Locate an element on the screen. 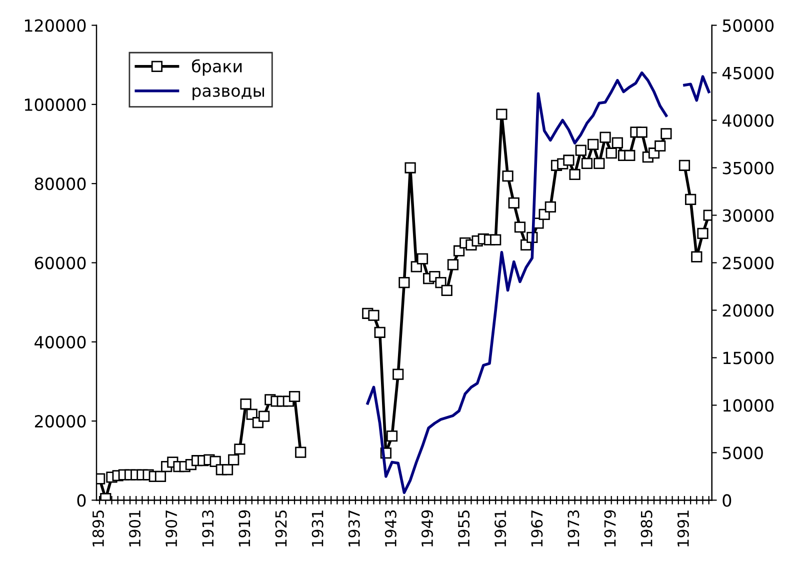  y-tick-label: 80000 is located at coordinates (60, 184).